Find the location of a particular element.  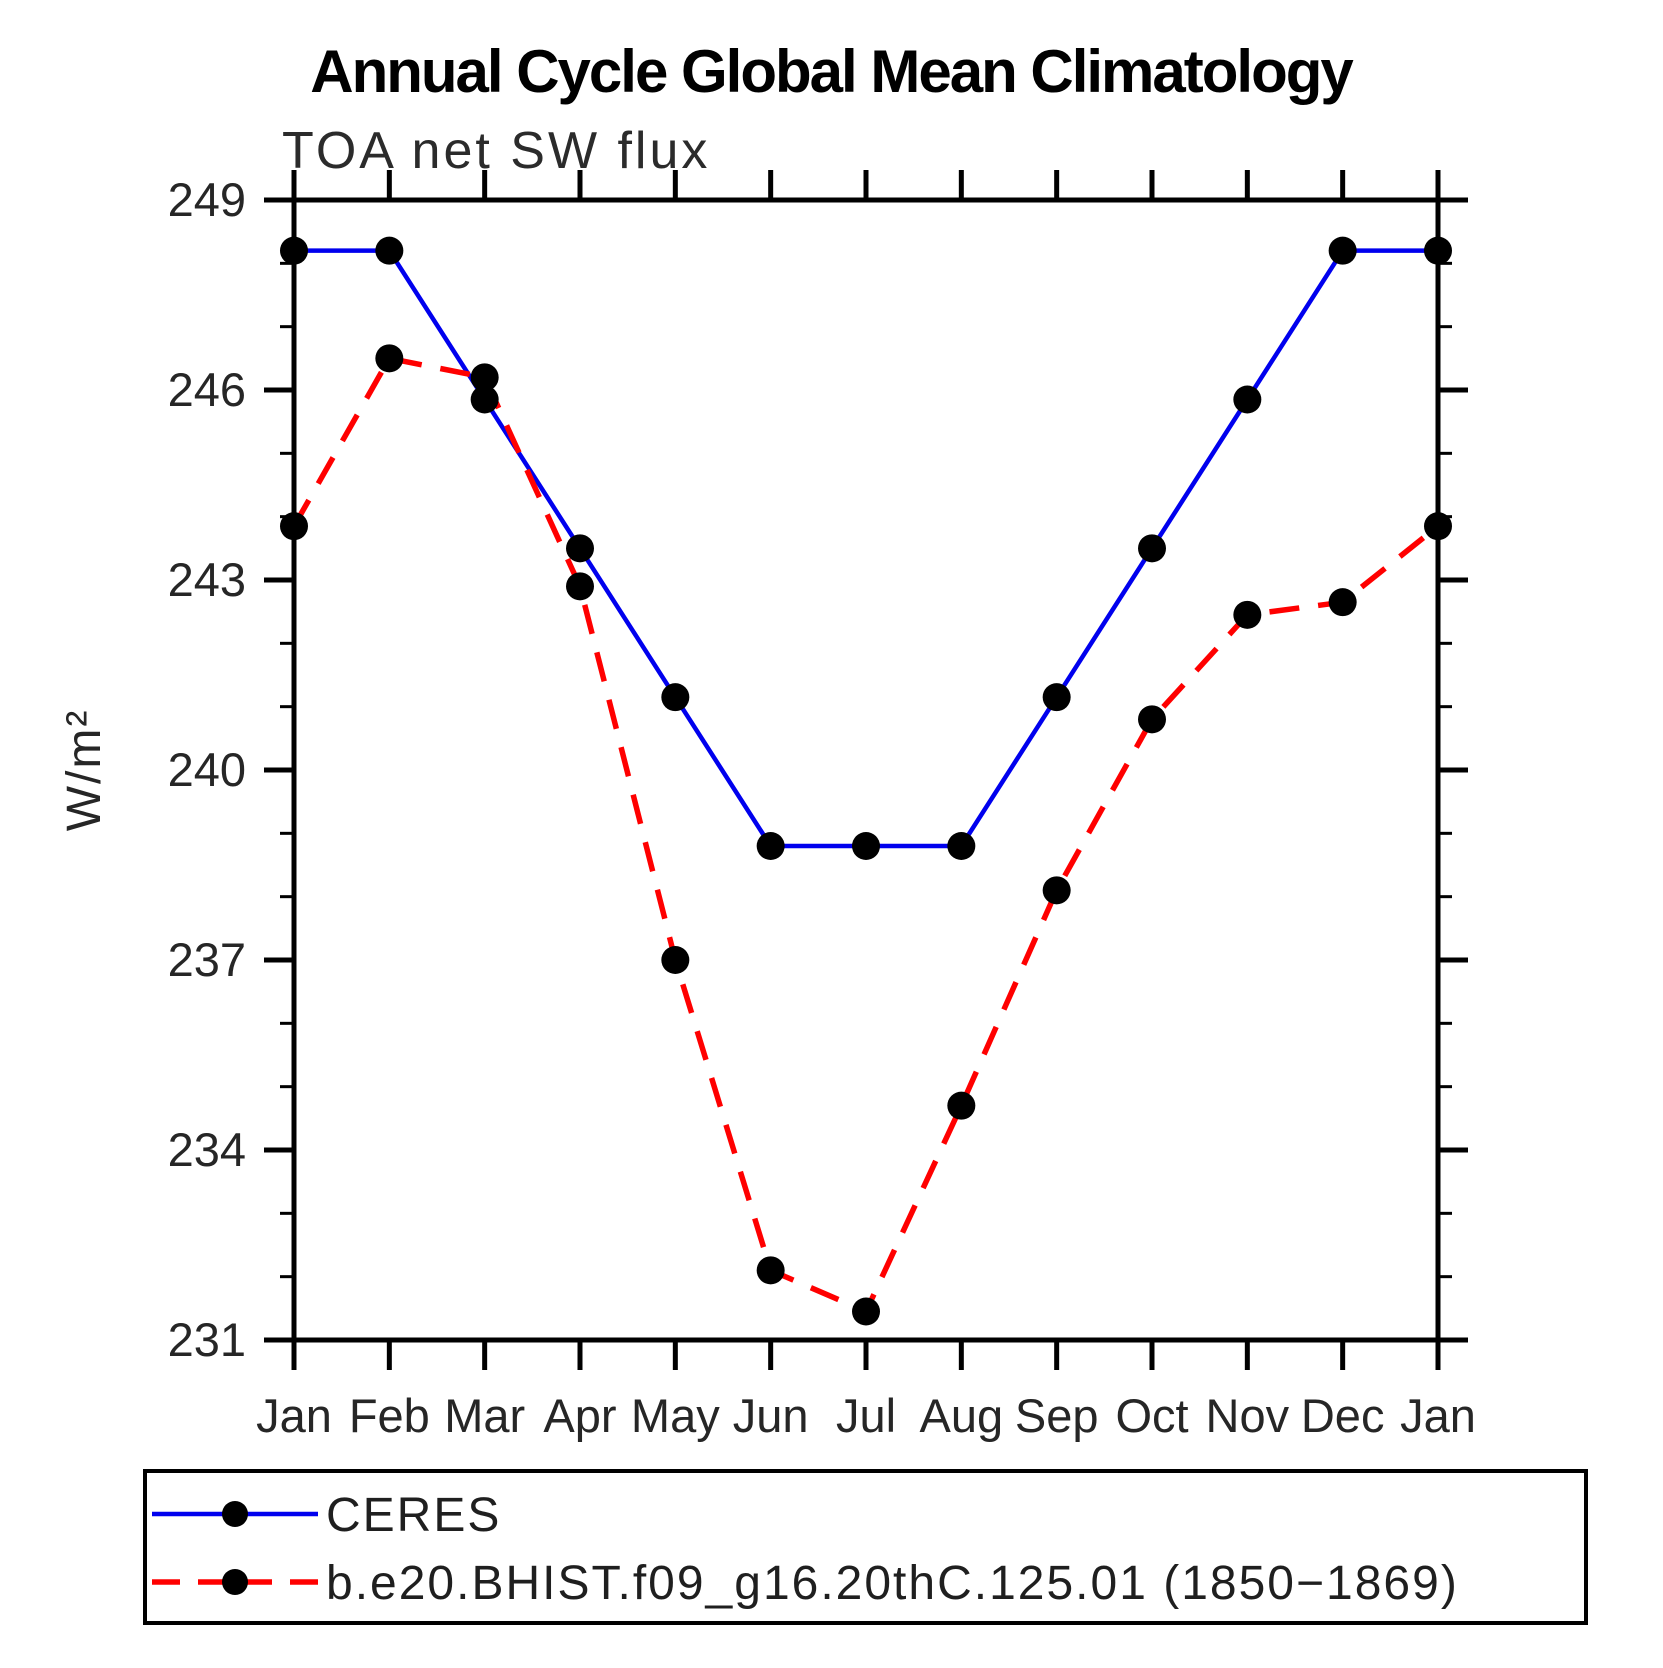

x-tick-label: Oct is located at coordinates (1151, 1415).